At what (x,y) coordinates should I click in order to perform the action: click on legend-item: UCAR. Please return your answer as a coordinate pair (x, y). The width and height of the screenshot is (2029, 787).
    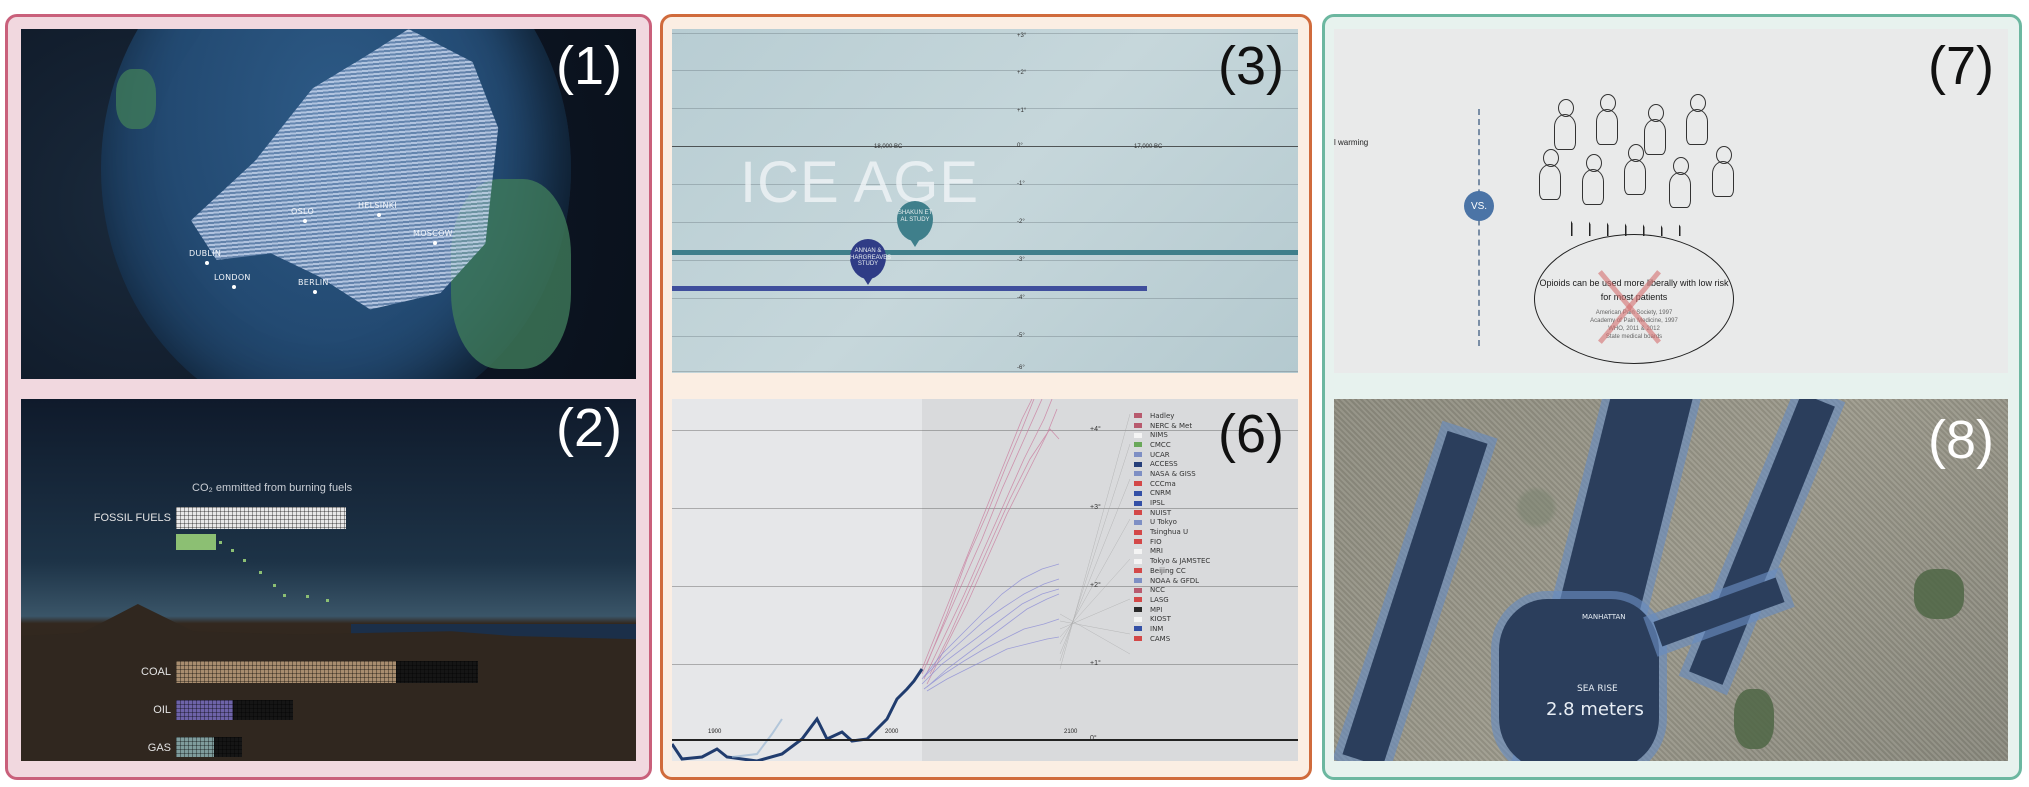
    Looking at the image, I should click on (1172, 455).